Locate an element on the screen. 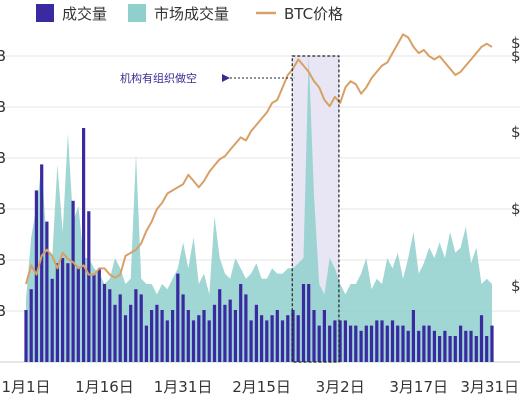  x-tick-label: 1月16日 is located at coordinates (104, 387).